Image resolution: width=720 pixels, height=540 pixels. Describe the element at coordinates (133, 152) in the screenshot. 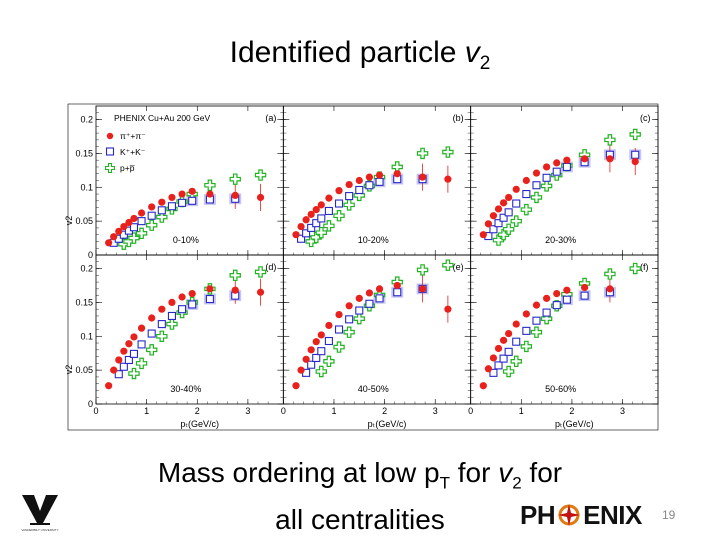

I see `legend-kaon-label: K⁺+K⁻` at that location.